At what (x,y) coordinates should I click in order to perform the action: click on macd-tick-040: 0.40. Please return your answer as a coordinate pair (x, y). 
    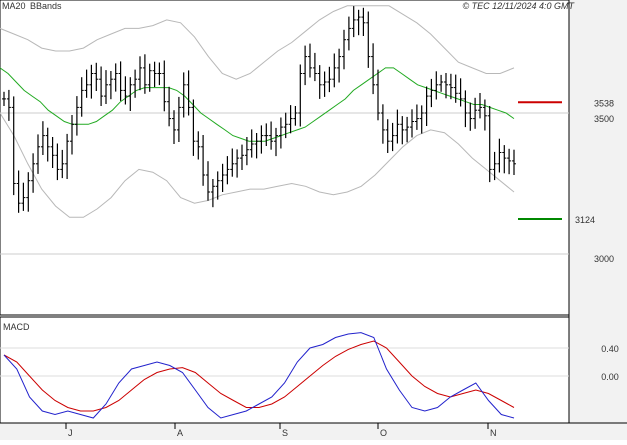
    Looking at the image, I should click on (610, 349).